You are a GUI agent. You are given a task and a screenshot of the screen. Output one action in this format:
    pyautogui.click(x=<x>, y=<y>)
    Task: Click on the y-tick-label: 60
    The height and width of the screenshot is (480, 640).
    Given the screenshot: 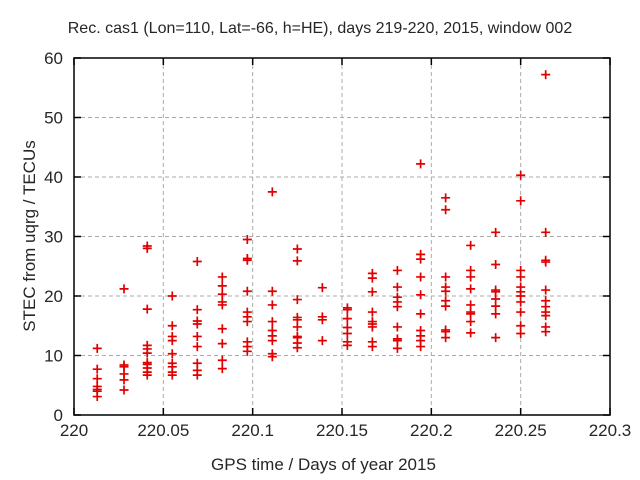 What is the action you would take?
    pyautogui.click(x=53, y=58)
    